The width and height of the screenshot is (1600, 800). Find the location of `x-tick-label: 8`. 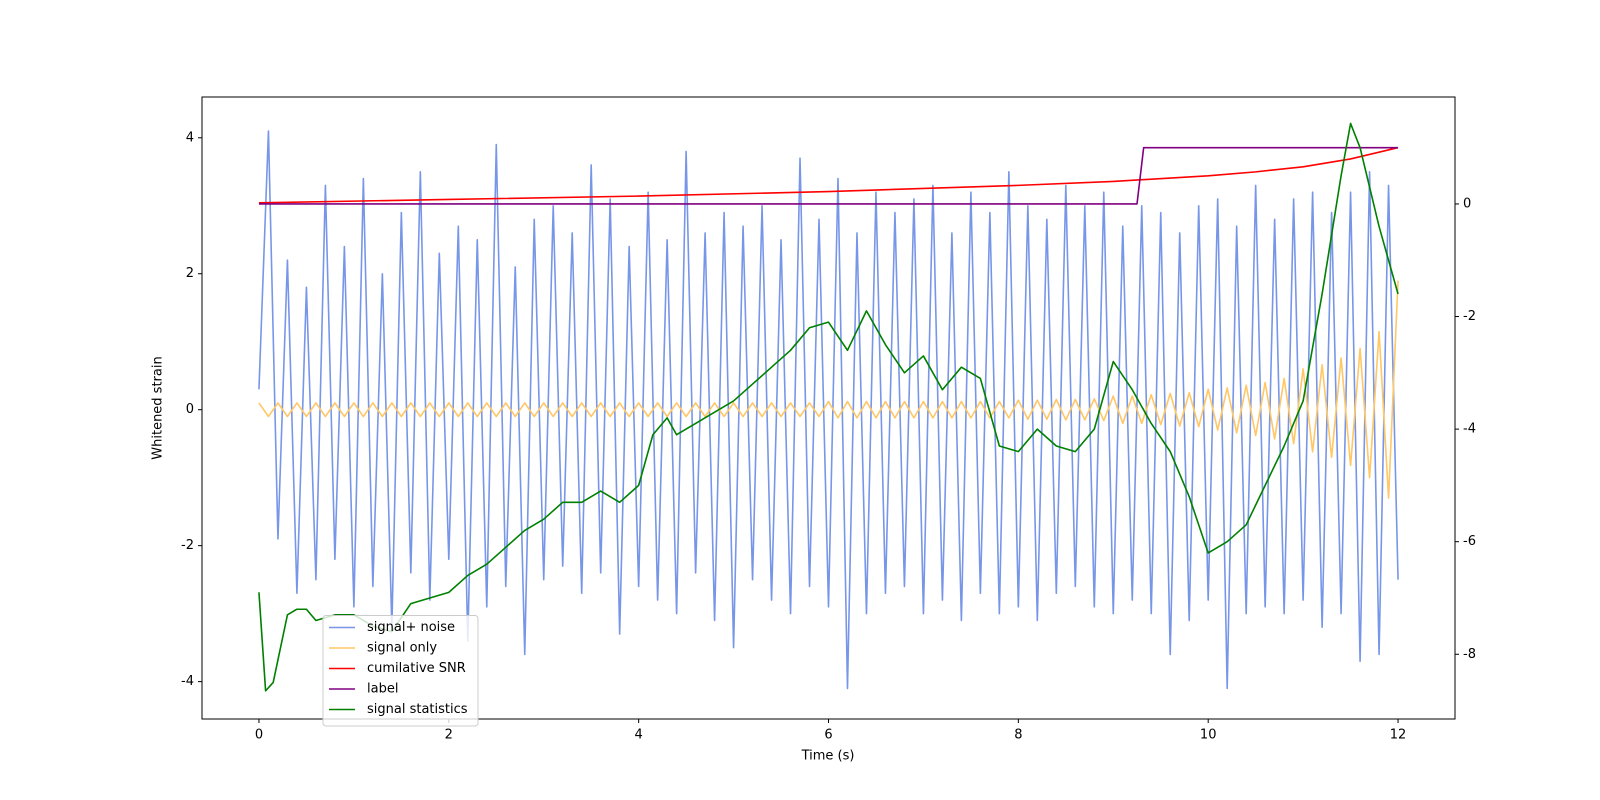

x-tick-label: 8 is located at coordinates (1018, 735).